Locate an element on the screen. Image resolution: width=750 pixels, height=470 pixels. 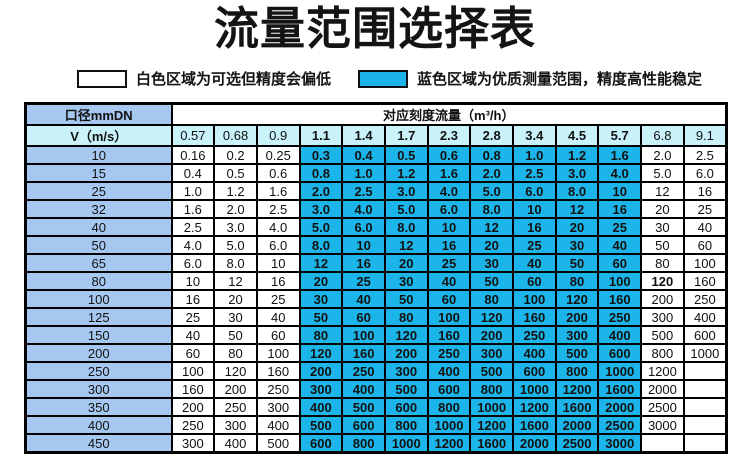
dn-cell: 15 is located at coordinates (98, 173).